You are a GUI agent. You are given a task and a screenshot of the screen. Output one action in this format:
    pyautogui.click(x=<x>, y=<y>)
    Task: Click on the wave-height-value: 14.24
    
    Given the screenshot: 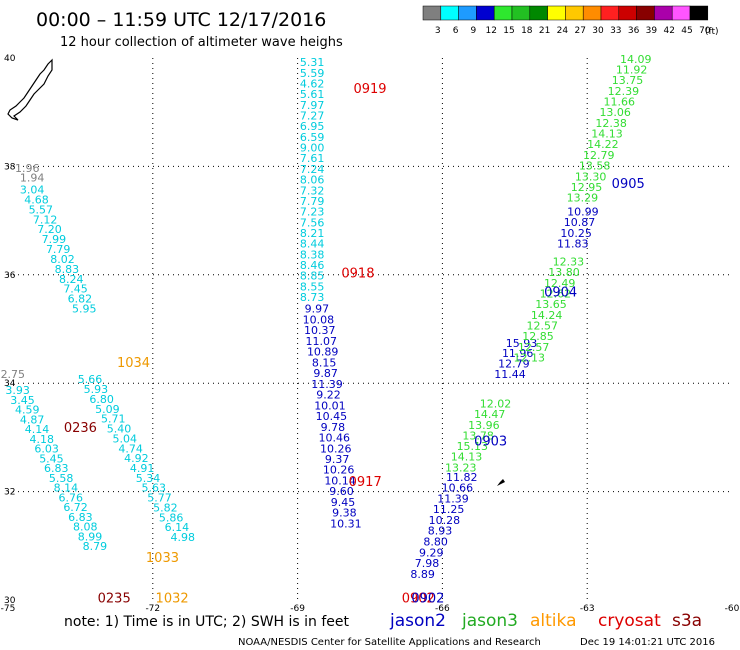 What is the action you would take?
    pyautogui.click(x=547, y=315)
    